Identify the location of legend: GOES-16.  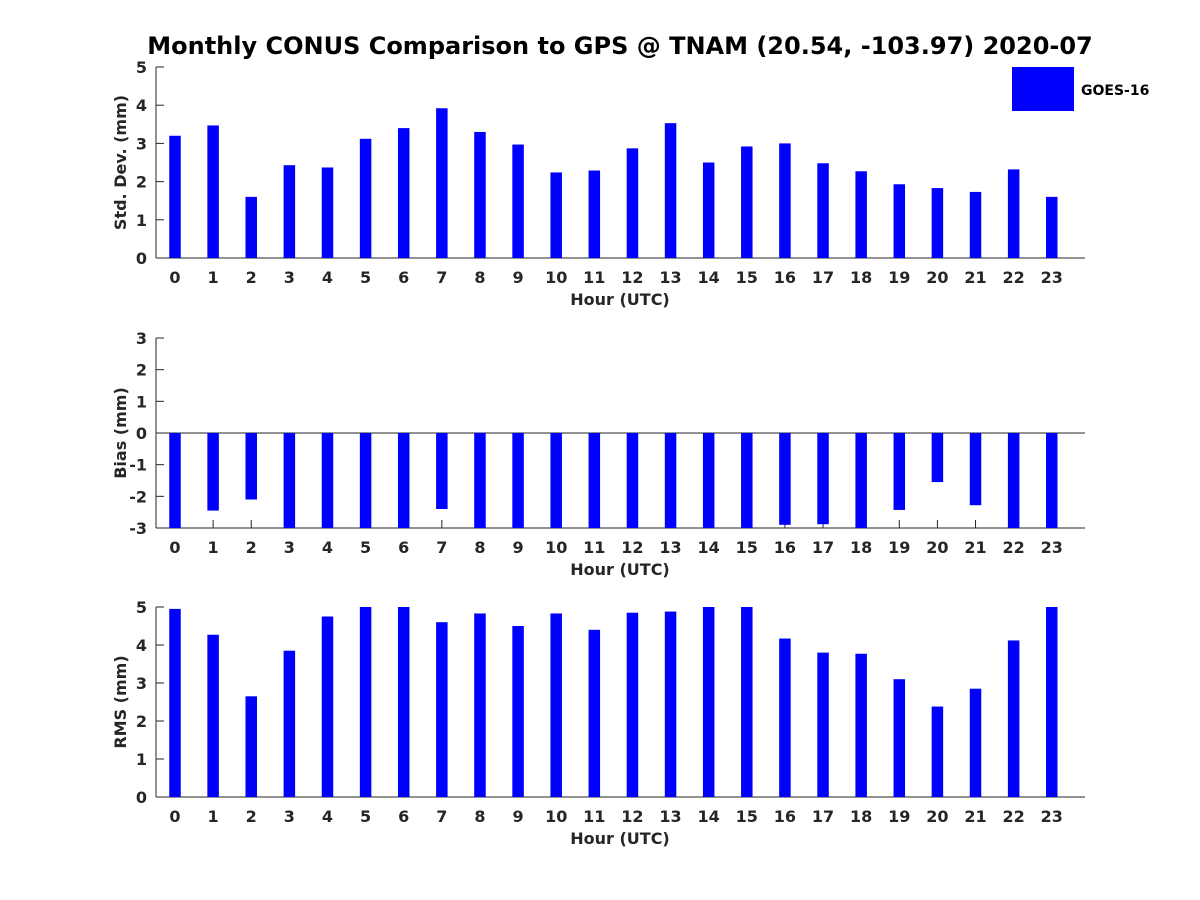
(1080, 89).